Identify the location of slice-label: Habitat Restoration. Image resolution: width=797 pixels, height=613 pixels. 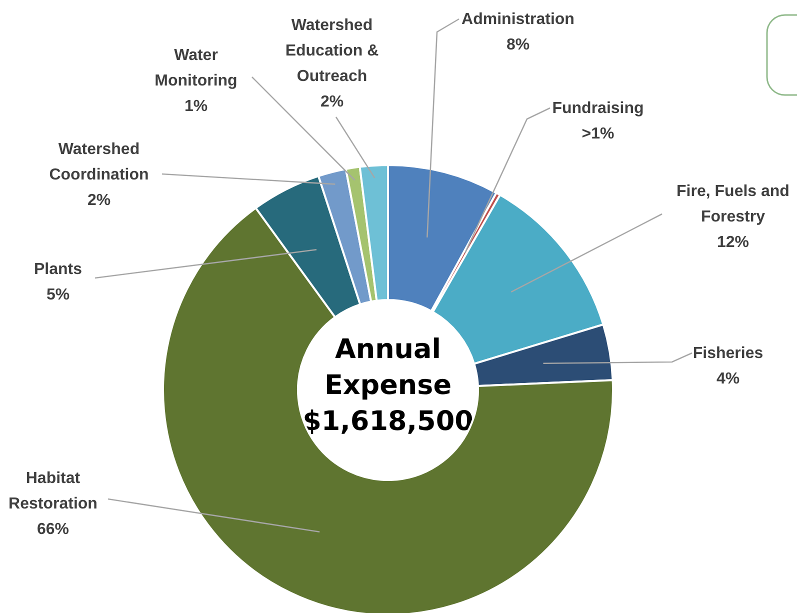
(53, 491).